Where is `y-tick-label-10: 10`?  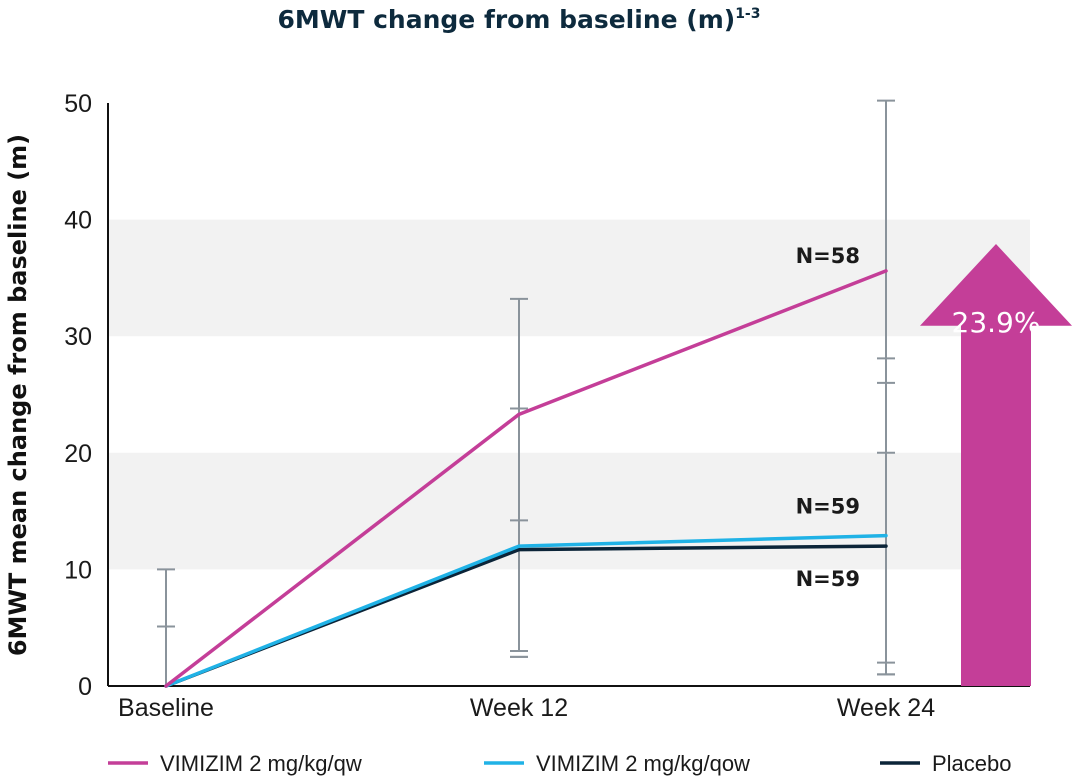
y-tick-label-10: 10 is located at coordinates (78, 570).